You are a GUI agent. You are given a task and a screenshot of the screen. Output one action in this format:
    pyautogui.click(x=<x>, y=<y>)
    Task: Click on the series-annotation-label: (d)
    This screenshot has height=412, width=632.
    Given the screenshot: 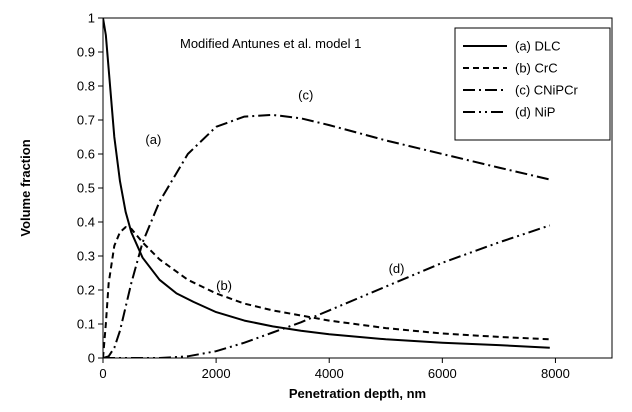 What is the action you would take?
    pyautogui.click(x=397, y=268)
    